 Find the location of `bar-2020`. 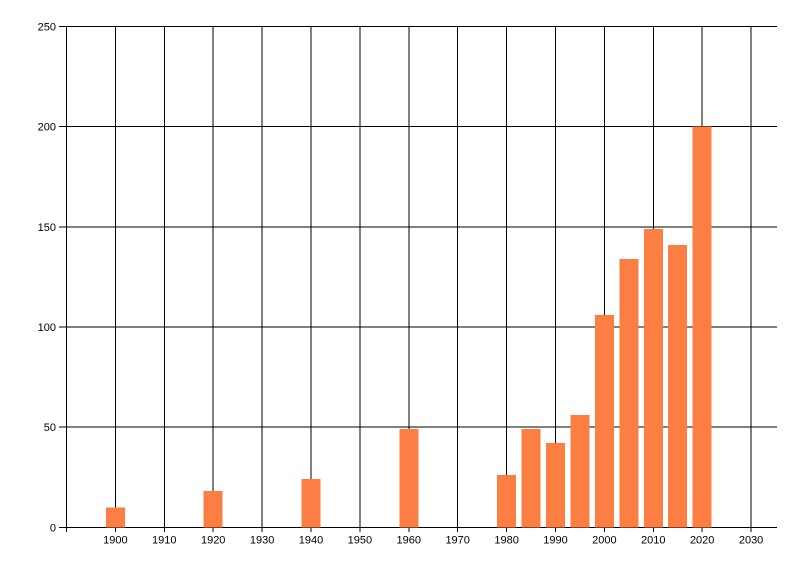

bar-2020 is located at coordinates (702, 327).